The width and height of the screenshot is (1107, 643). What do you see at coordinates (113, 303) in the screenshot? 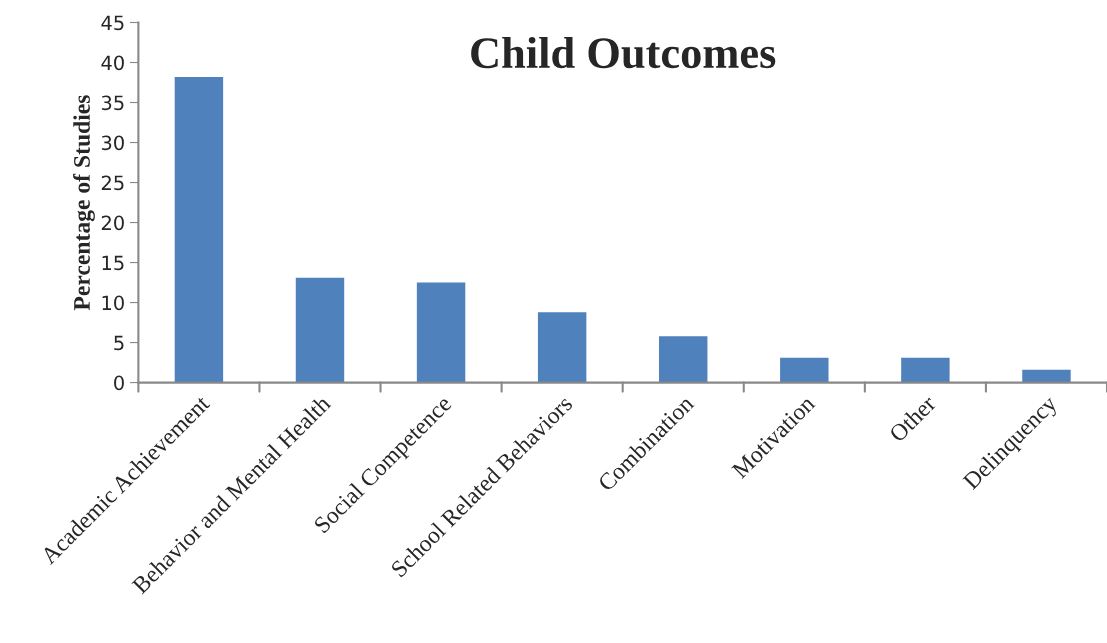
I see `y-tick-label: 10` at bounding box center [113, 303].